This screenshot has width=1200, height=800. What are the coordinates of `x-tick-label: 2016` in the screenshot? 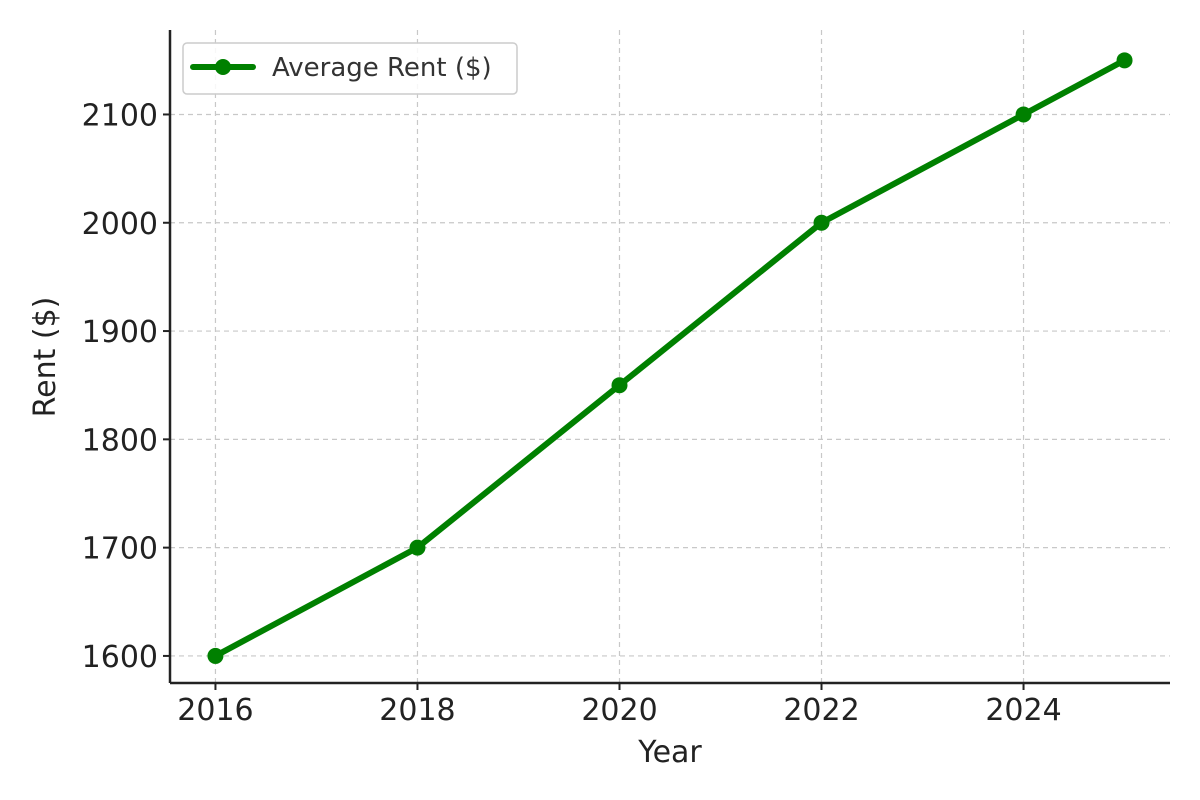 It's located at (215, 710).